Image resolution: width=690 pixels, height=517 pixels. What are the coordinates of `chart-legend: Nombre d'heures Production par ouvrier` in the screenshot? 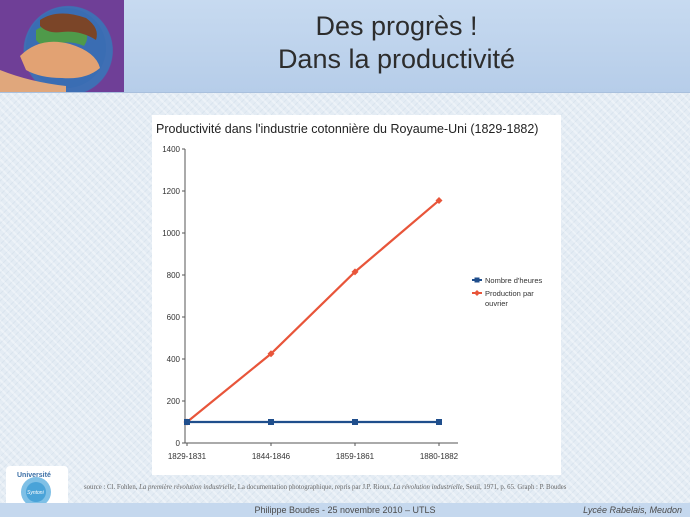 It's located at (507, 292).